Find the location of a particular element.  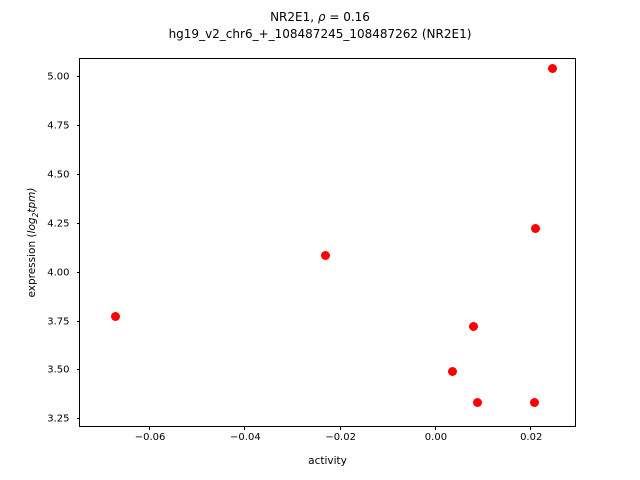

x-axis-tick-label: −0.02 is located at coordinates (340, 437).